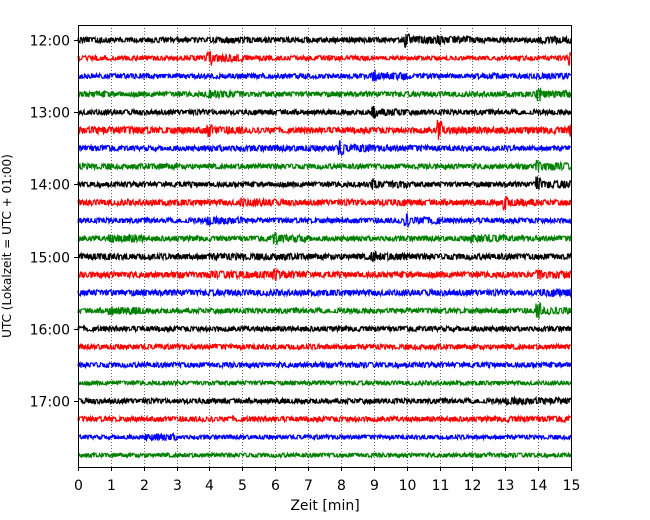 Image resolution: width=650 pixels, height=520 pixels. I want to click on x-tick-label: 0, so click(78, 486).